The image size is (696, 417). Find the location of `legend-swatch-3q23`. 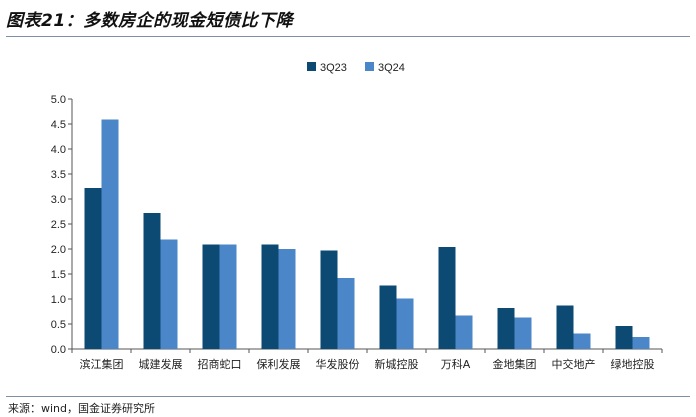

legend-swatch-3q23 is located at coordinates (311, 66).